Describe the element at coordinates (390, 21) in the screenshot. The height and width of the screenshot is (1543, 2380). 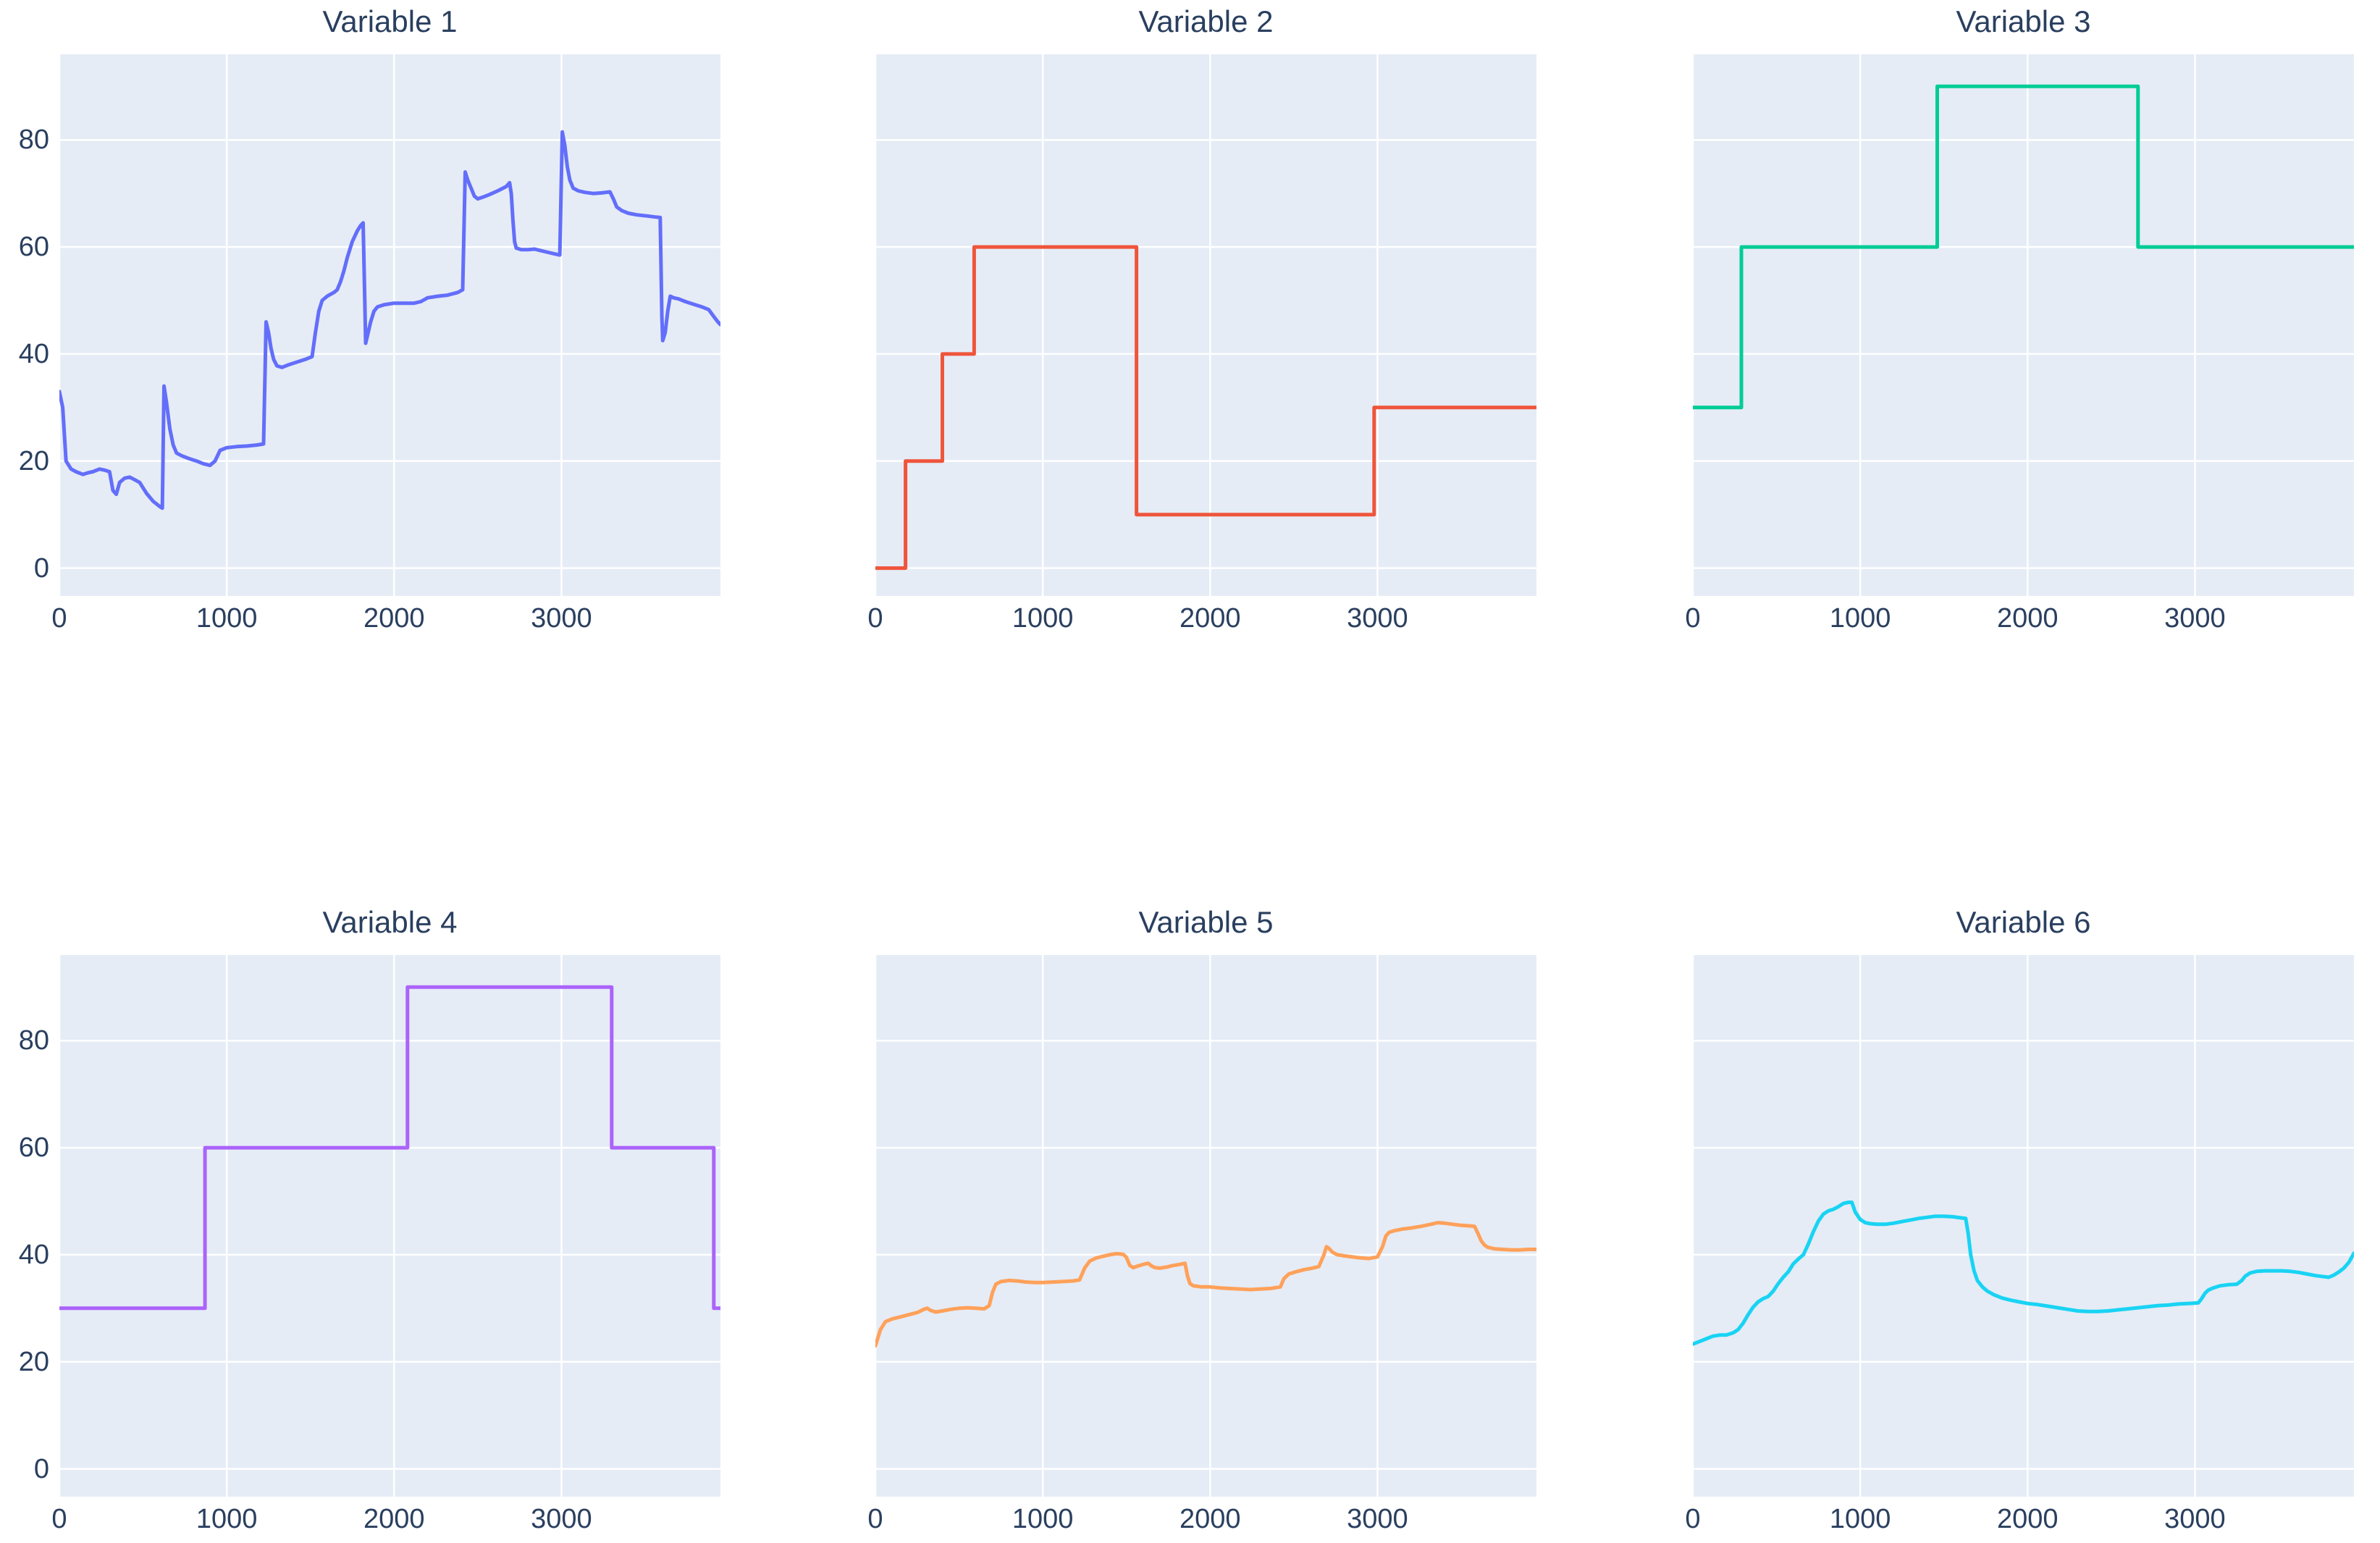
I see `subplot-title-variable-1: Variable 1` at that location.